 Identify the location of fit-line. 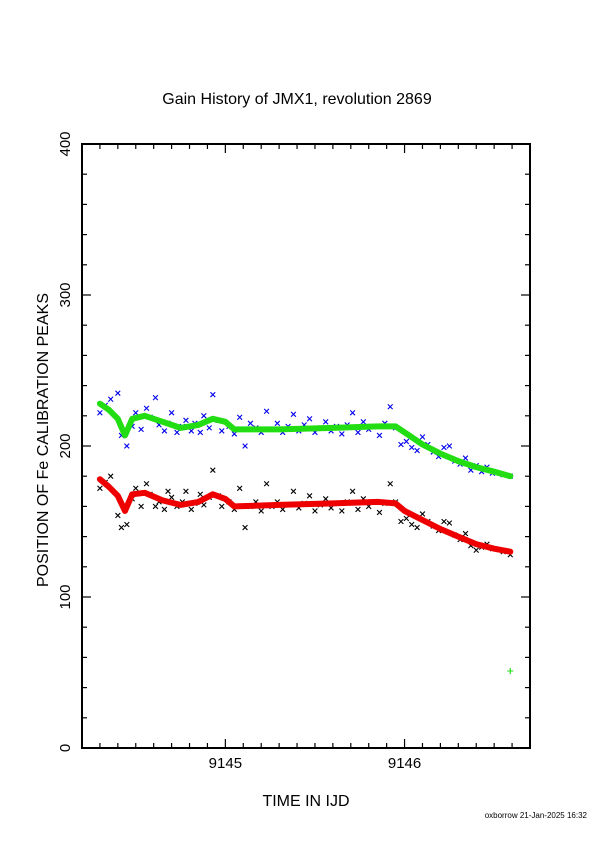
(305, 440).